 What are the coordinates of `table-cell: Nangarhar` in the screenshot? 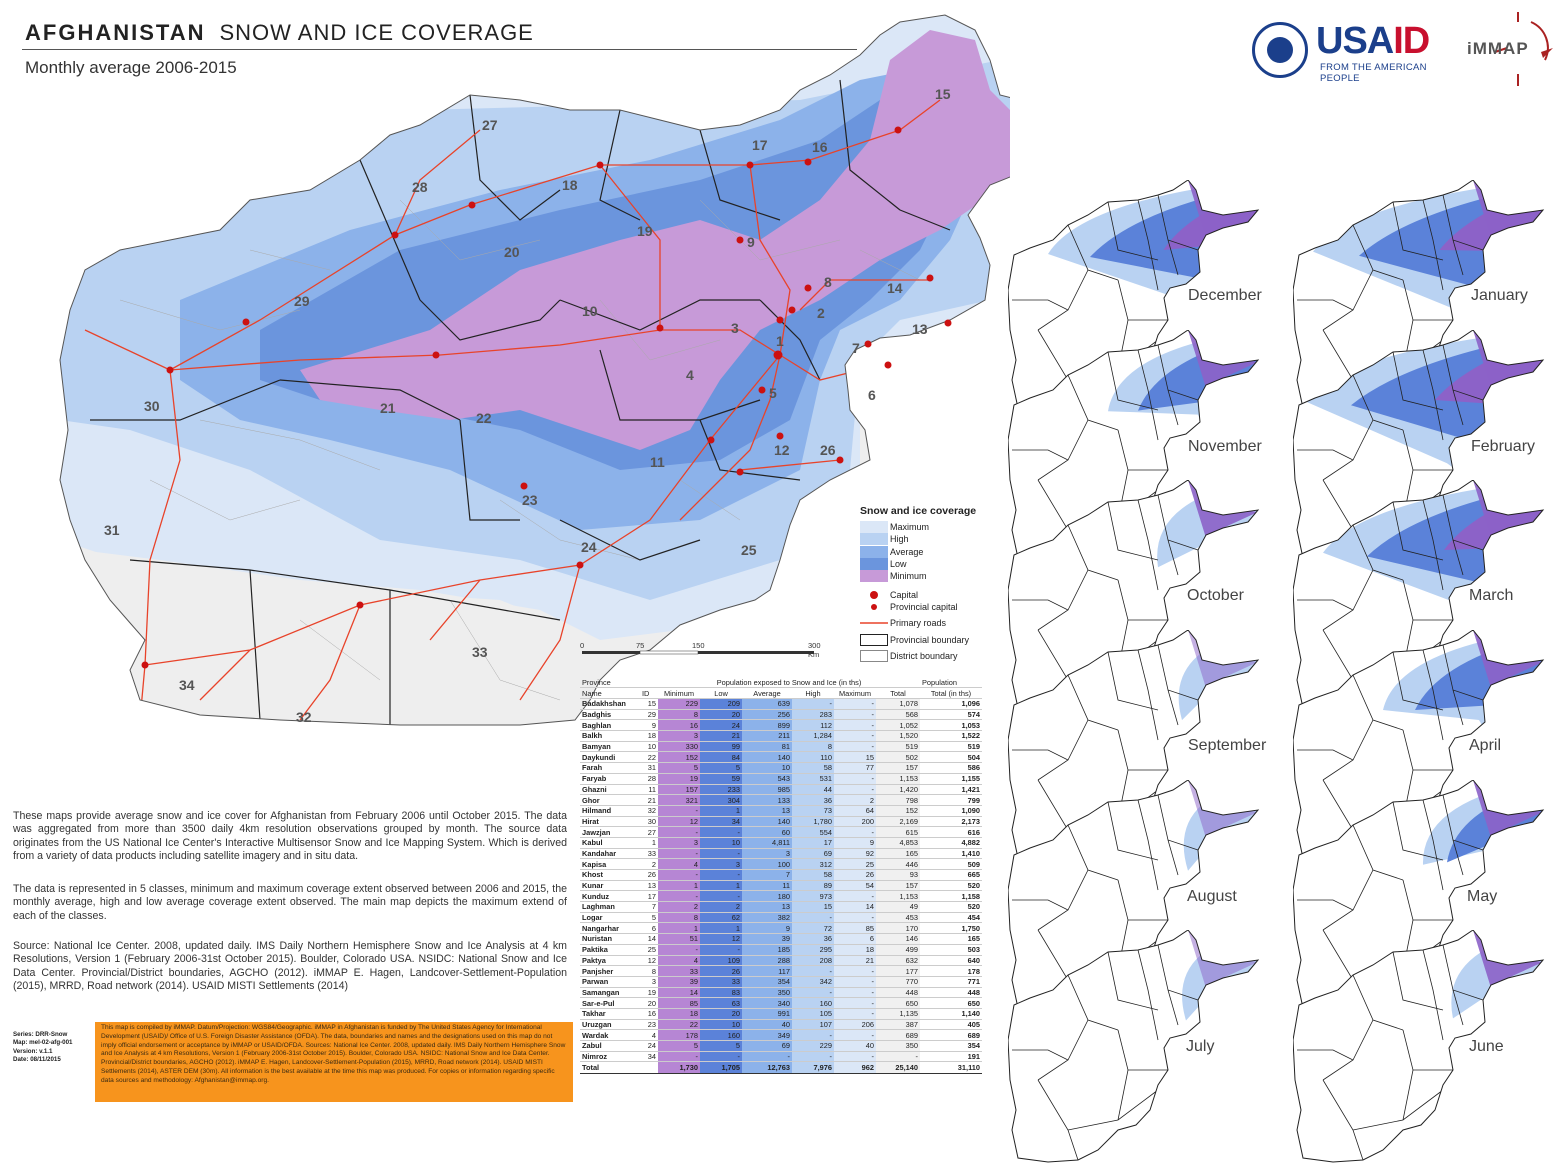 It's located at (610, 928).